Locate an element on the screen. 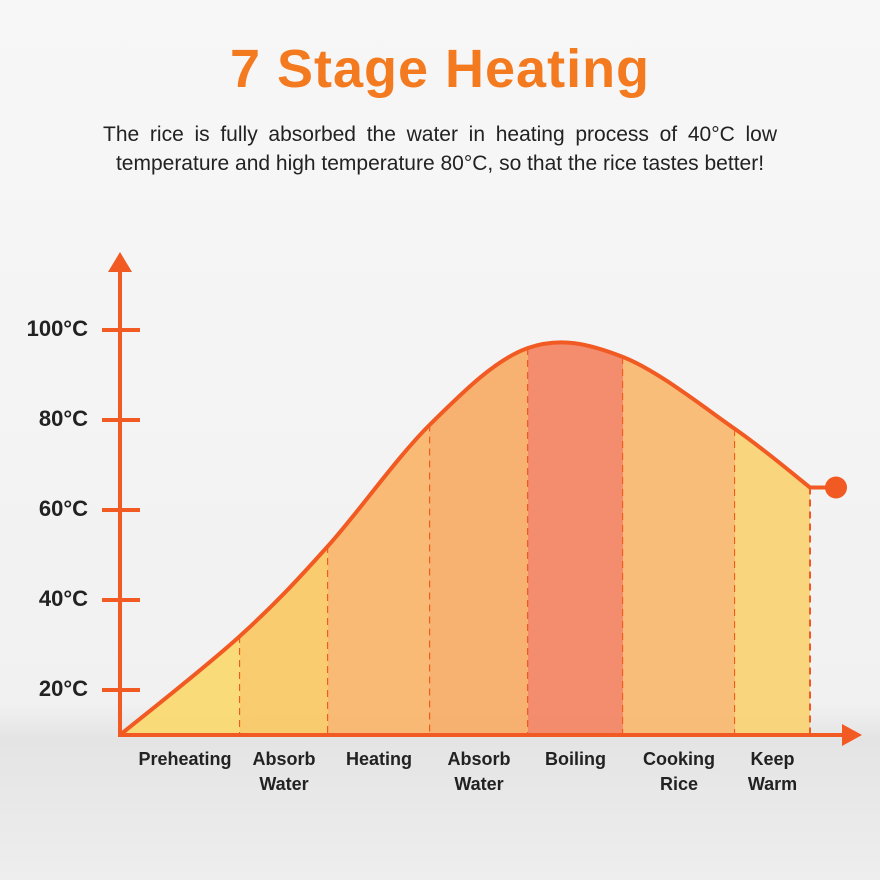  x-tick-label: Boiling is located at coordinates (575, 759).